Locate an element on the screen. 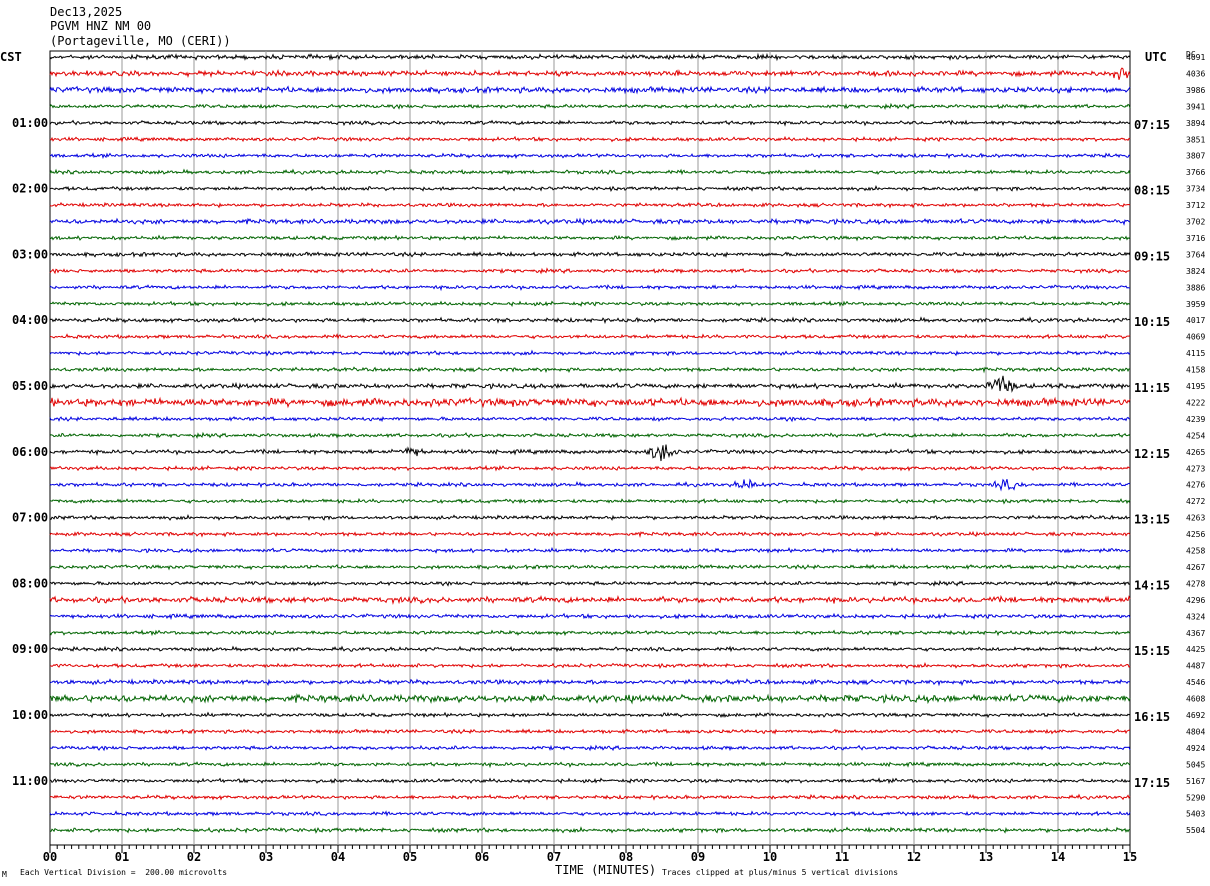 The height and width of the screenshot is (886, 1210). x-tick-label: 11 is located at coordinates (842, 857).